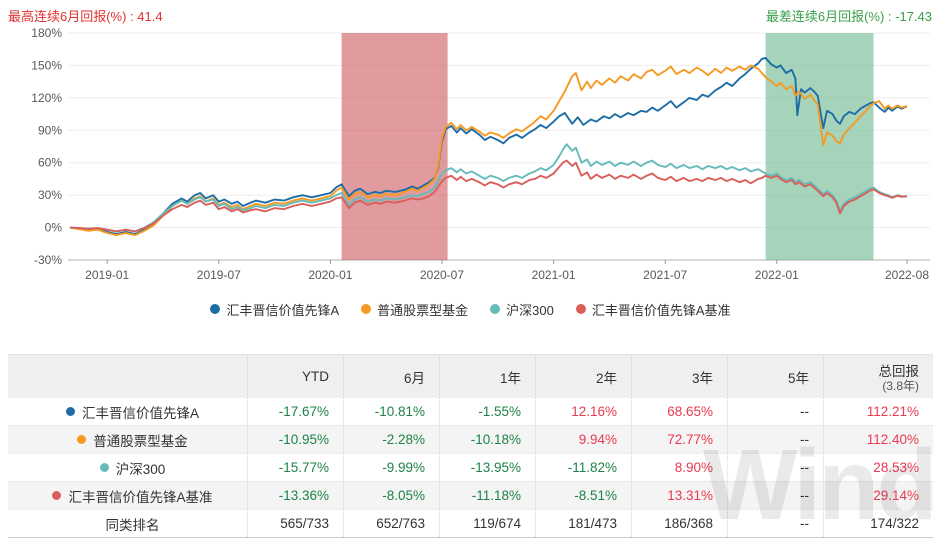  I want to click on table-header-cell: 5年, so click(776, 376).